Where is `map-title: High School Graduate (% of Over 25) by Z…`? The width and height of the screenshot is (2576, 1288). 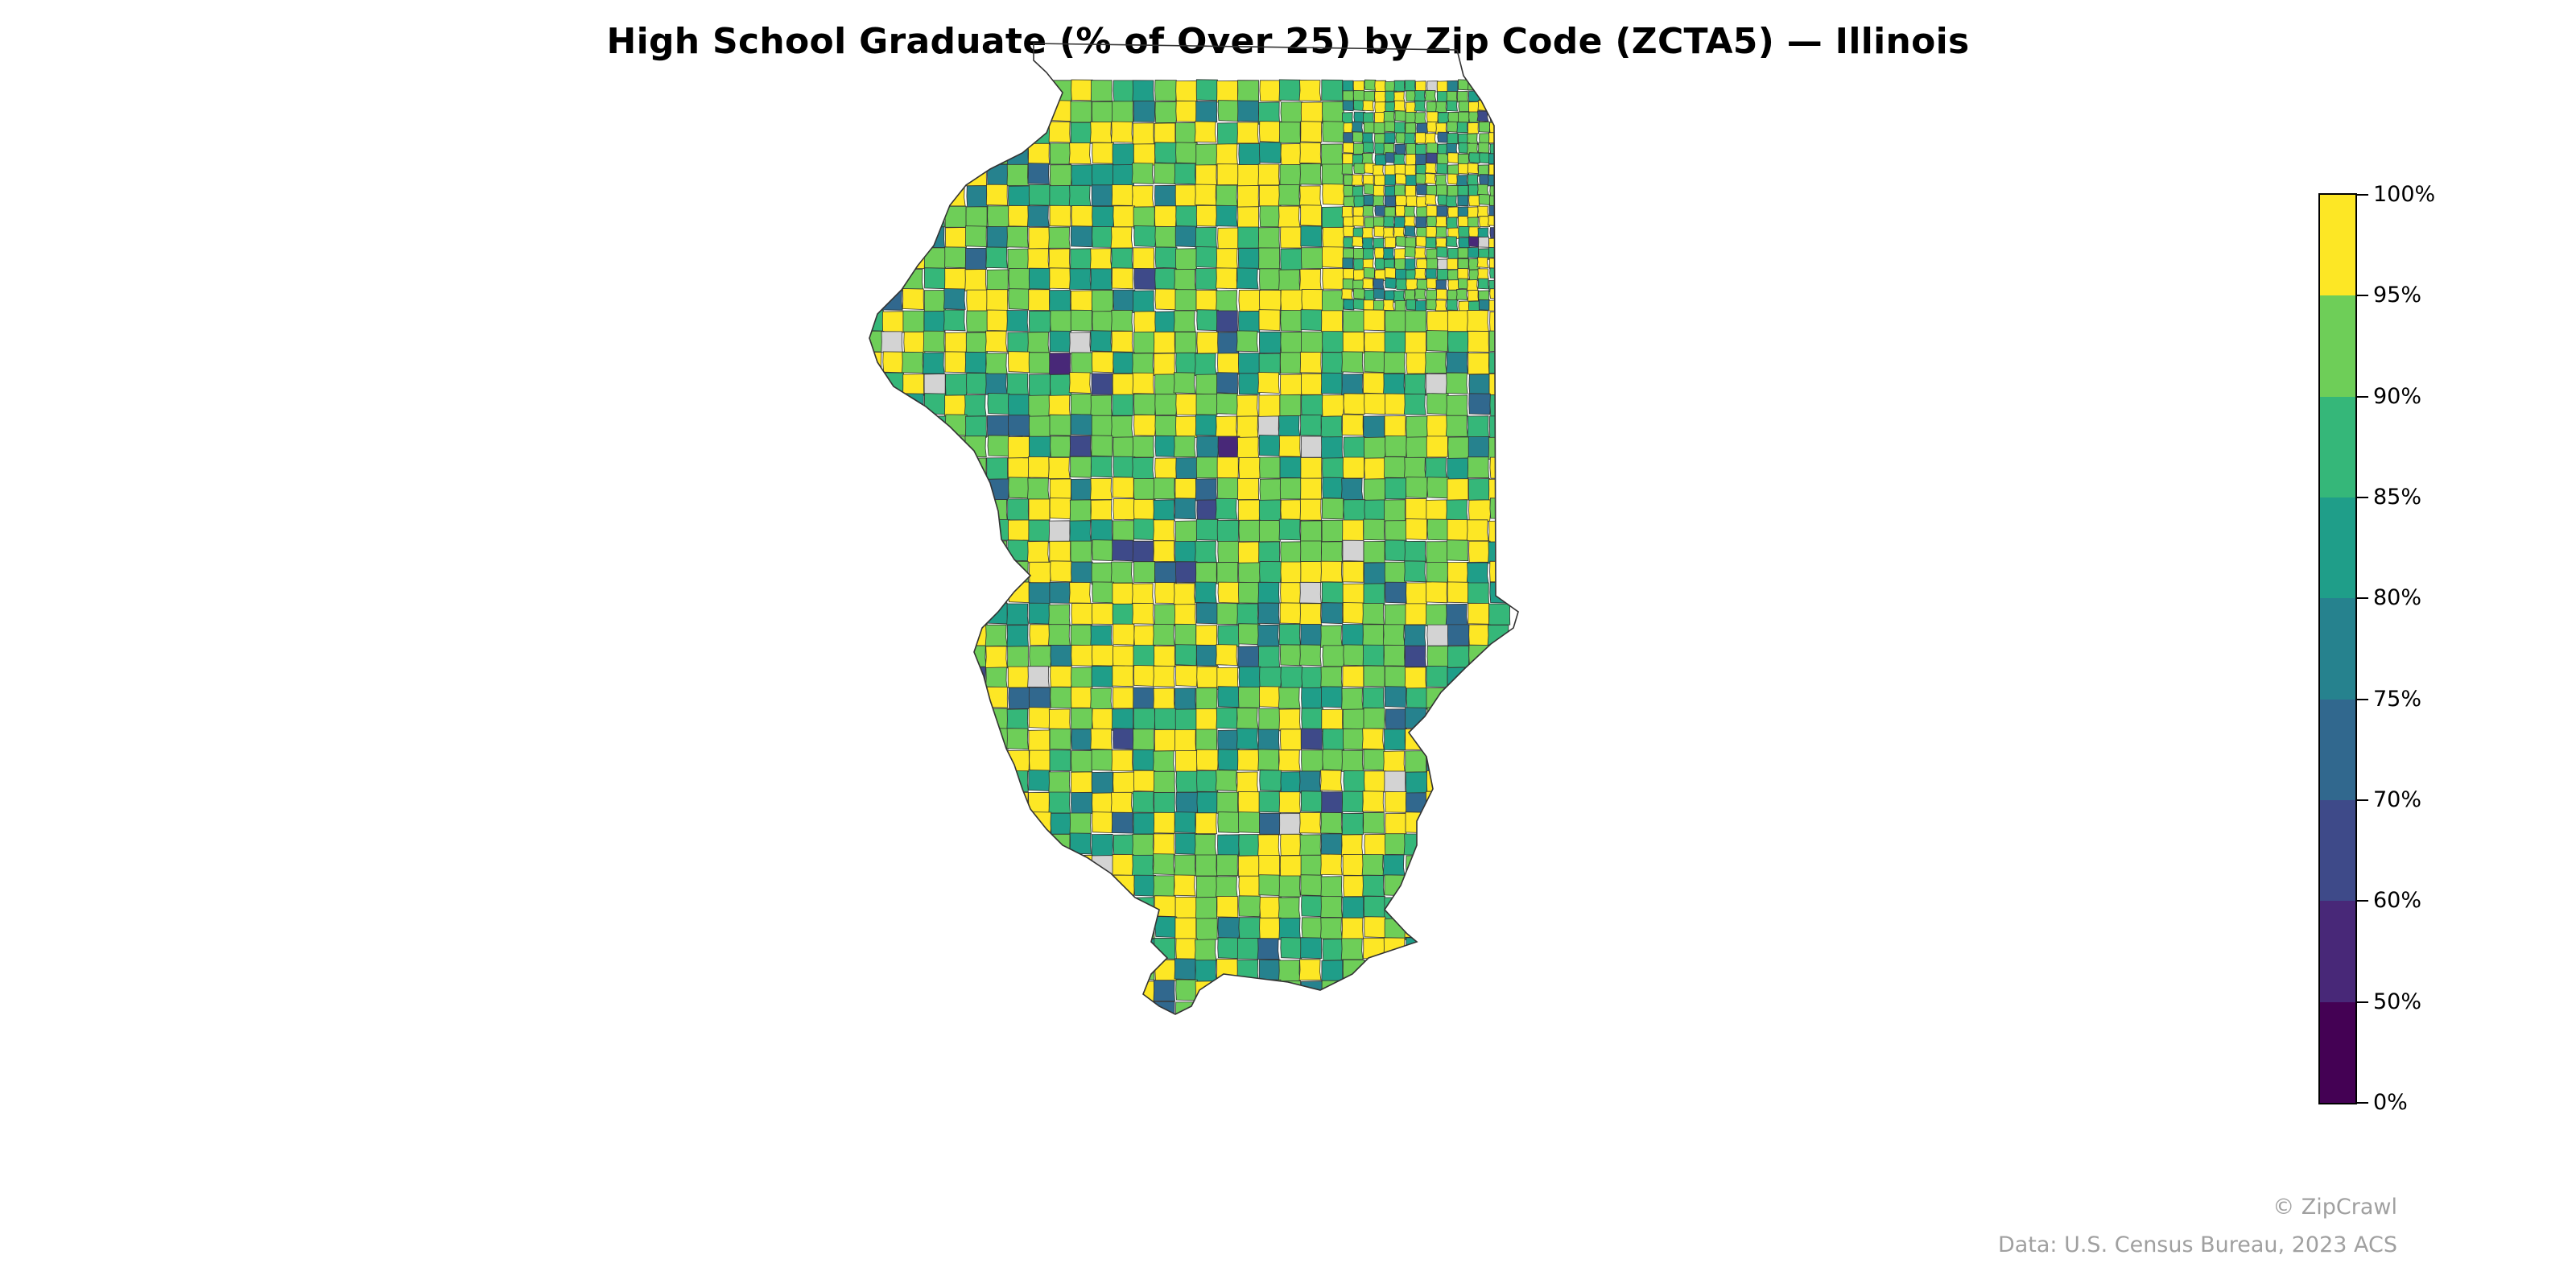 map-title: High School Graduate (% of Over 25) by Z… is located at coordinates (1288, 41).